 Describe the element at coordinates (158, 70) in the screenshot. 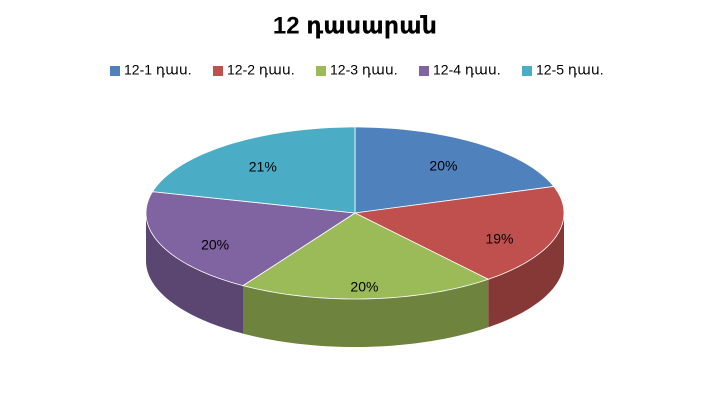

I see `legend-label: 12-1 դաս.` at that location.